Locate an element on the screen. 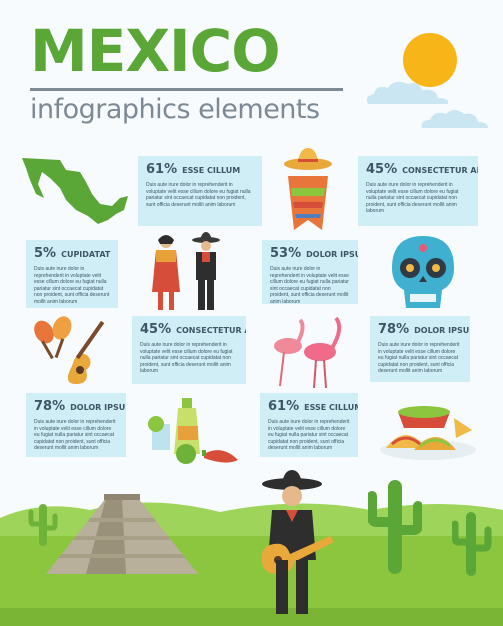 Image resolution: width=503 pixels, height=626 pixels. card-percent: 5% is located at coordinates (45, 253).